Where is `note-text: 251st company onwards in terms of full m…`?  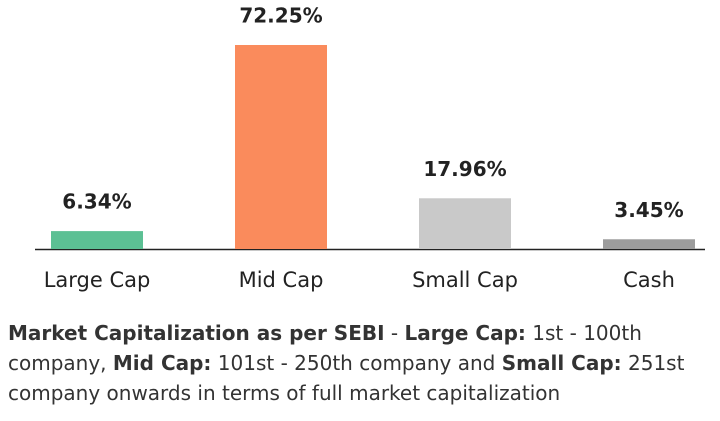
note-text: 251st company onwards in terms of full m… is located at coordinates (346, 378).